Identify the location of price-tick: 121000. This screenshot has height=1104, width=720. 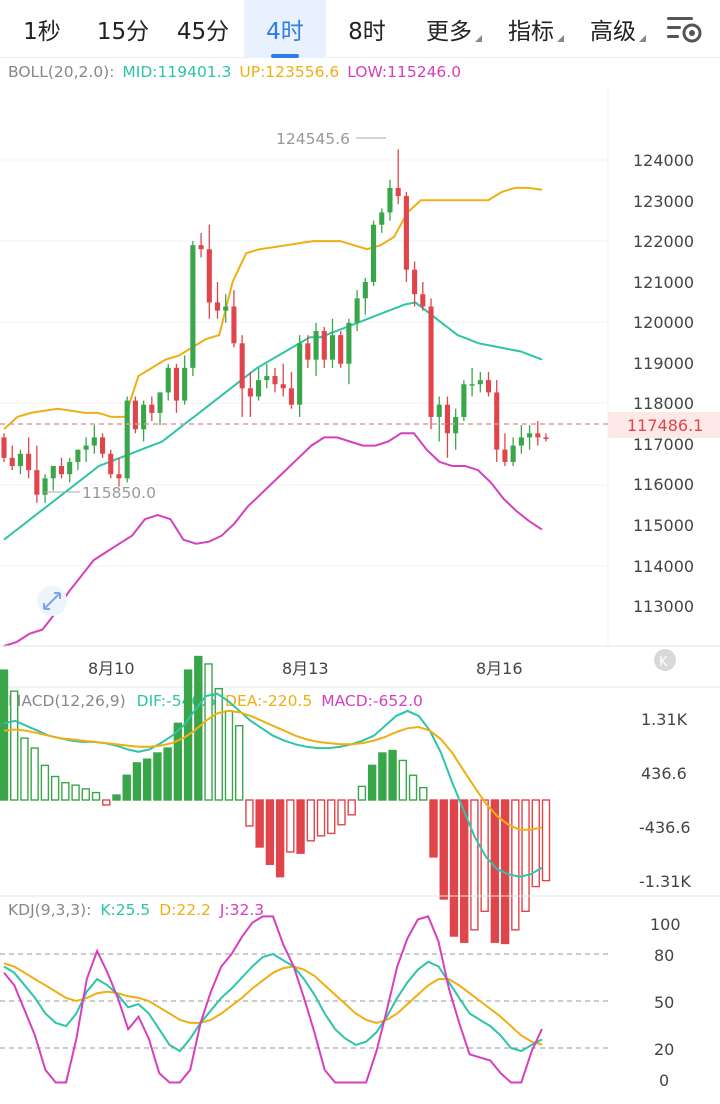
(663, 282).